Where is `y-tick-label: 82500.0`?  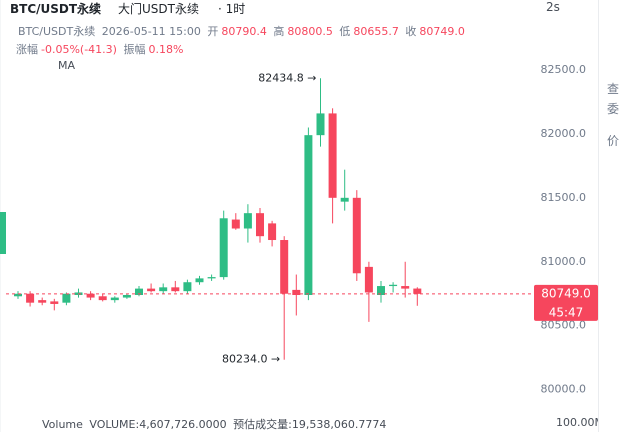 y-tick-label: 82500.0 is located at coordinates (564, 69).